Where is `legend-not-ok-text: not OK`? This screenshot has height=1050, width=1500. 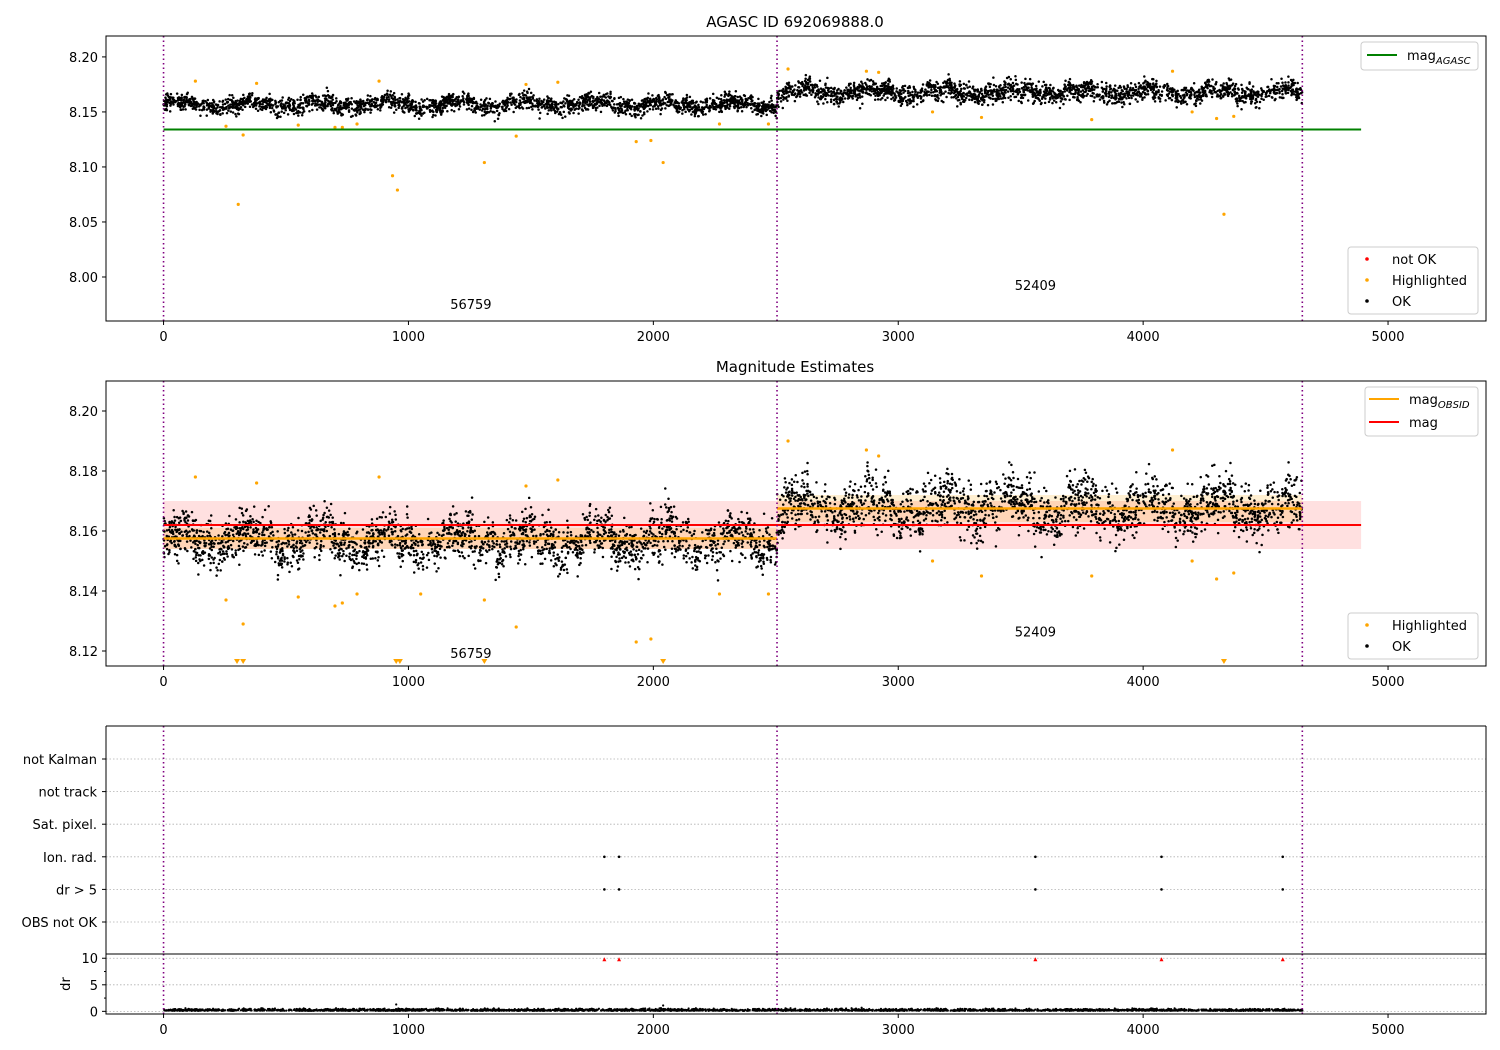
legend-not-ok-text: not OK is located at coordinates (1414, 260).